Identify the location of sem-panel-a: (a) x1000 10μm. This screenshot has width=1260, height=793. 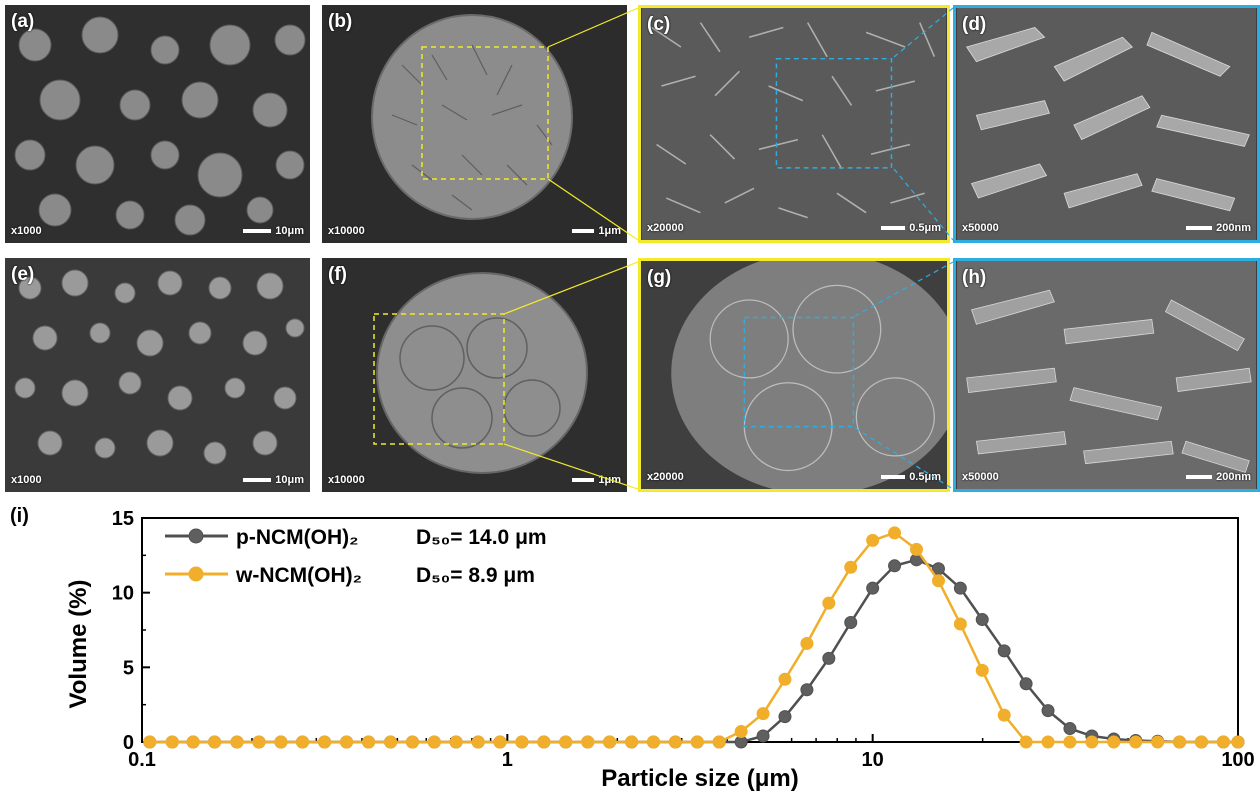
(157, 124).